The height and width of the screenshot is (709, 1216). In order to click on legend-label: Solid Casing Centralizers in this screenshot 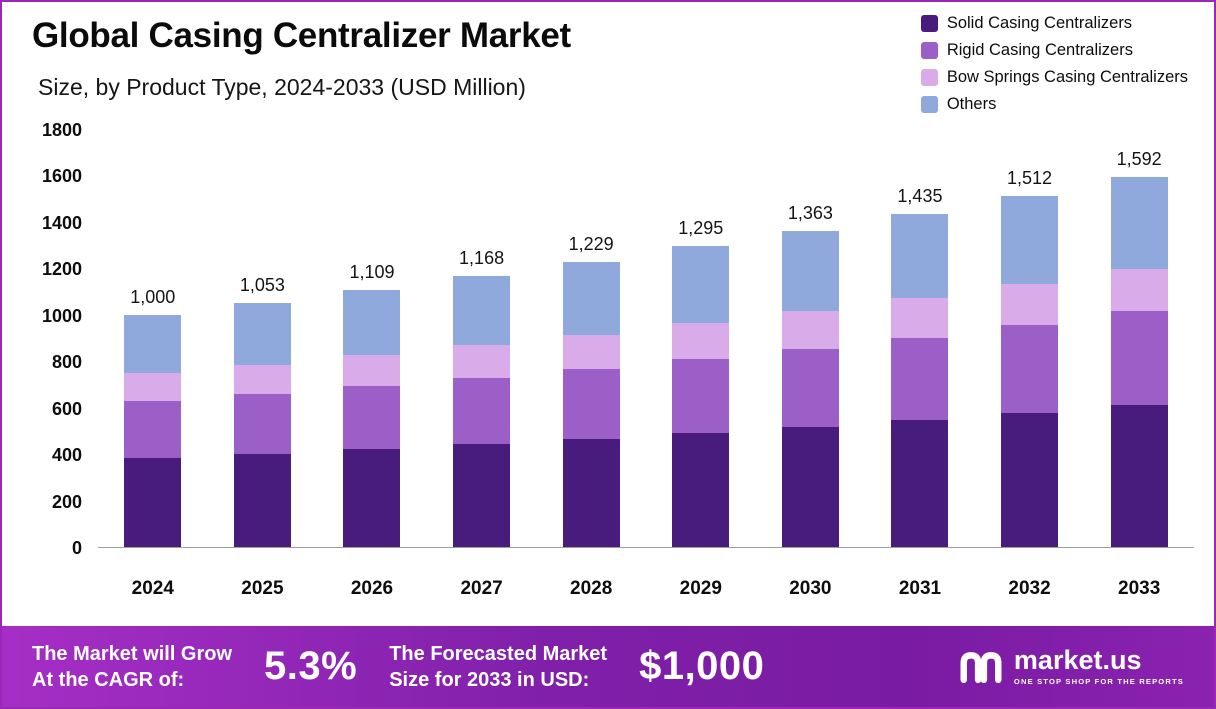, I will do `click(1039, 23)`.